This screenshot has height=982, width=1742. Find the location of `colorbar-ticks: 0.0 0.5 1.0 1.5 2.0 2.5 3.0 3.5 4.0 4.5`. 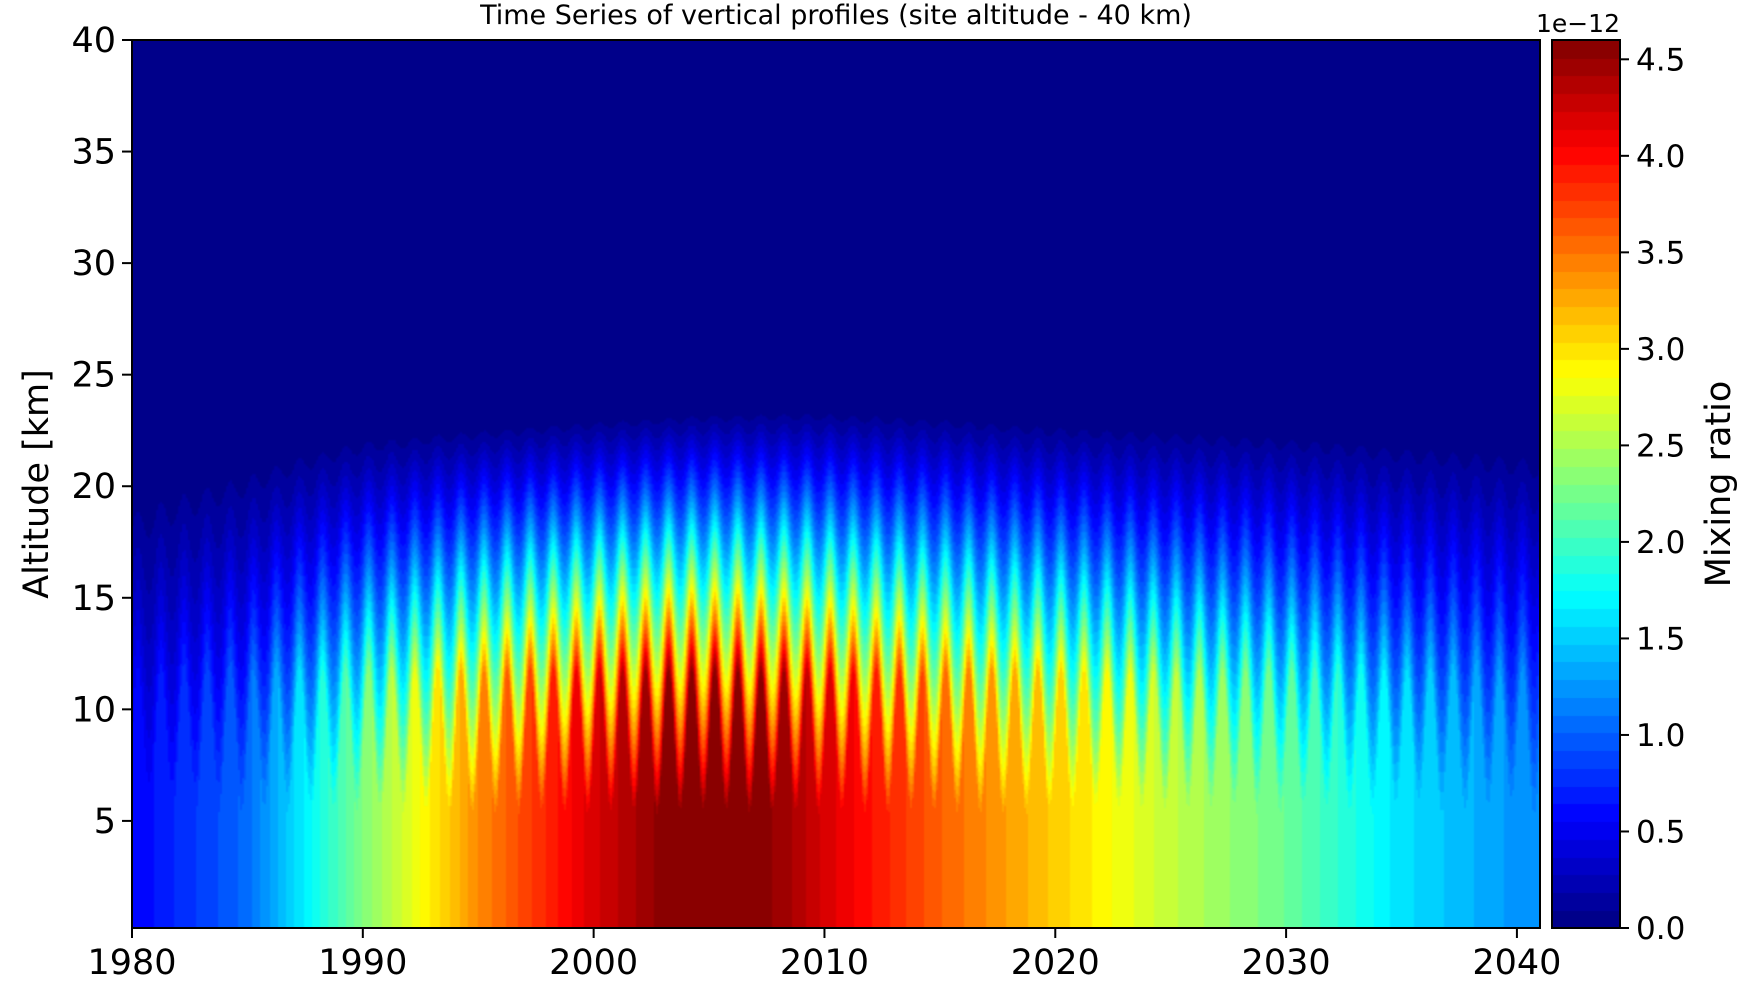

colorbar-ticks: 0.0 0.5 1.0 1.5 2.0 2.5 3.0 3.5 4.0 4.5 is located at coordinates (1652, 494).